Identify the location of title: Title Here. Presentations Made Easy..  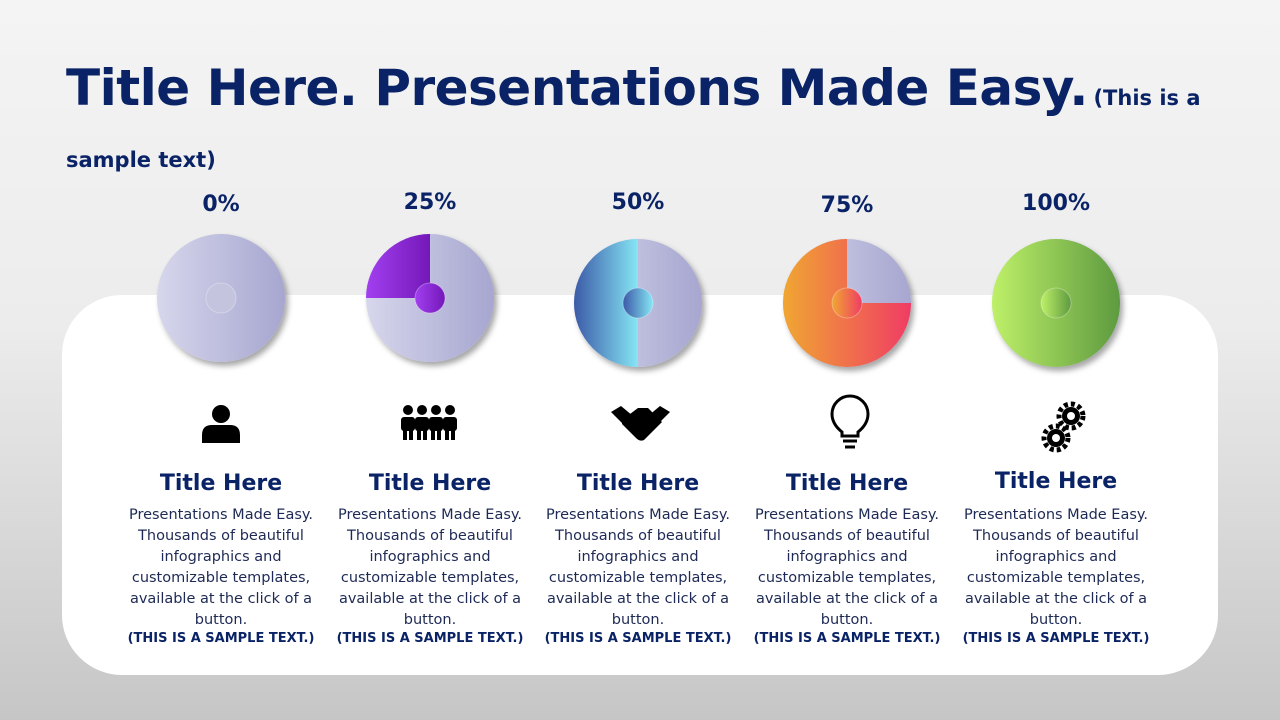
(577, 88).